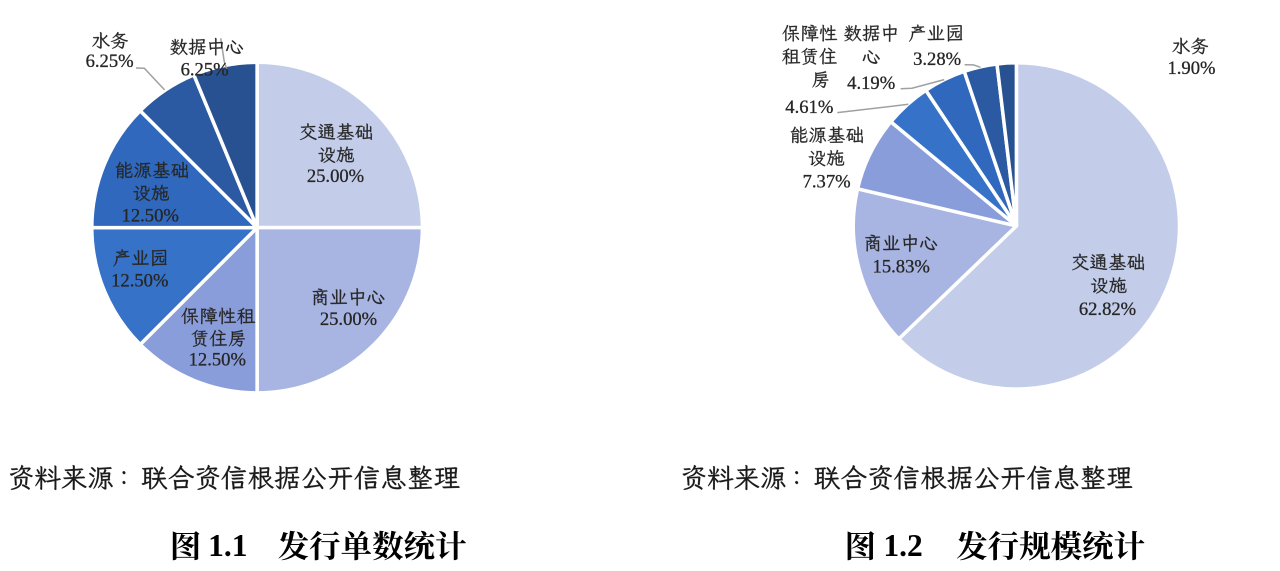  I want to click on svg-text: 15.83%, so click(901, 266).